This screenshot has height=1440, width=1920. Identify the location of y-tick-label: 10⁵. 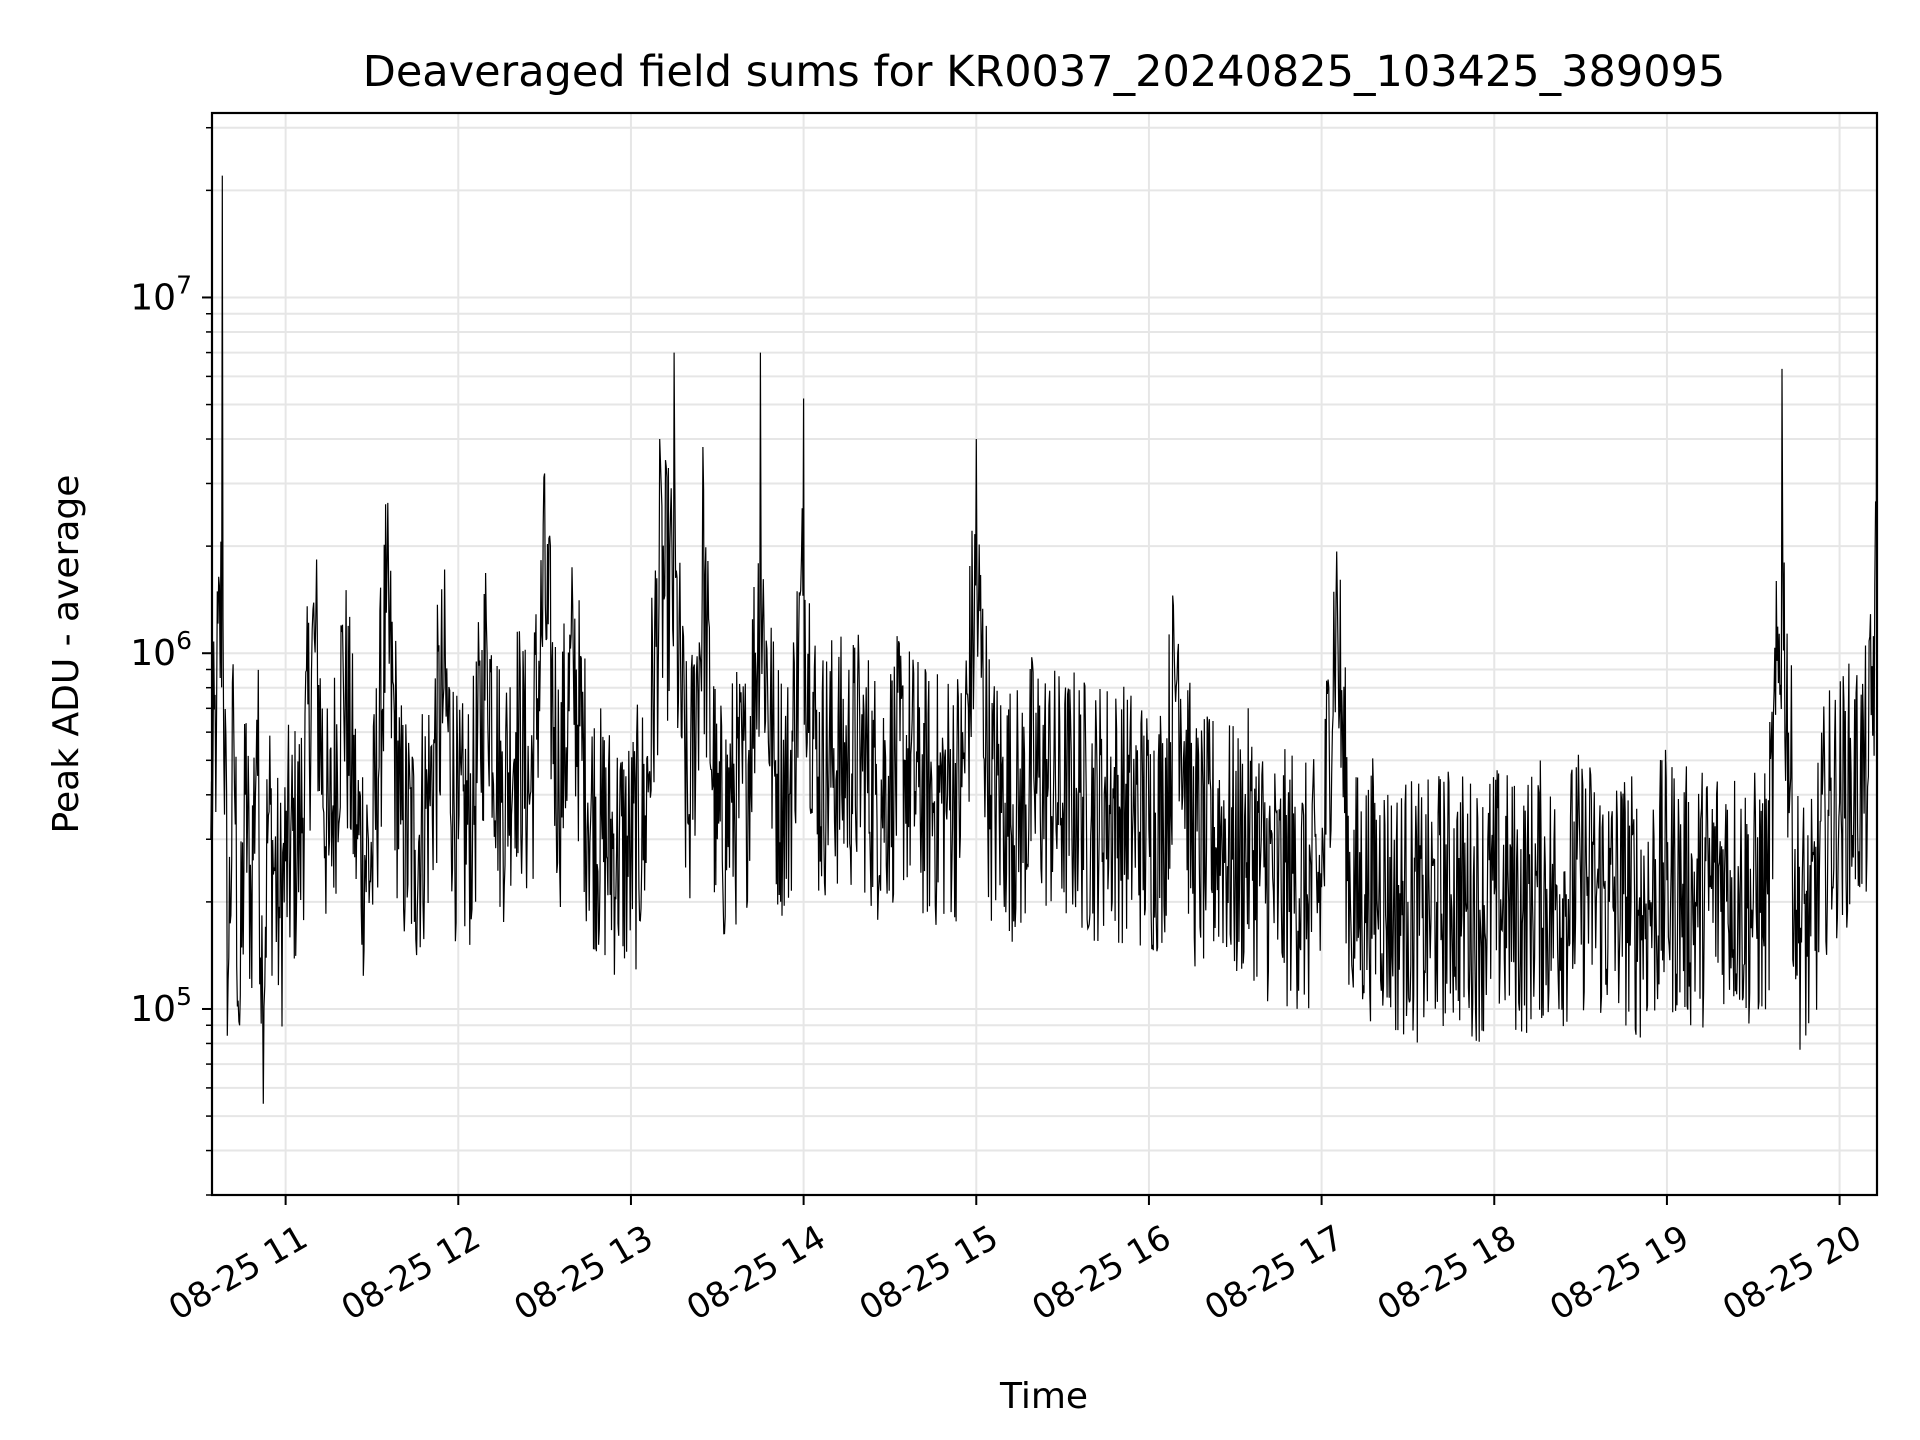
(161, 1006).